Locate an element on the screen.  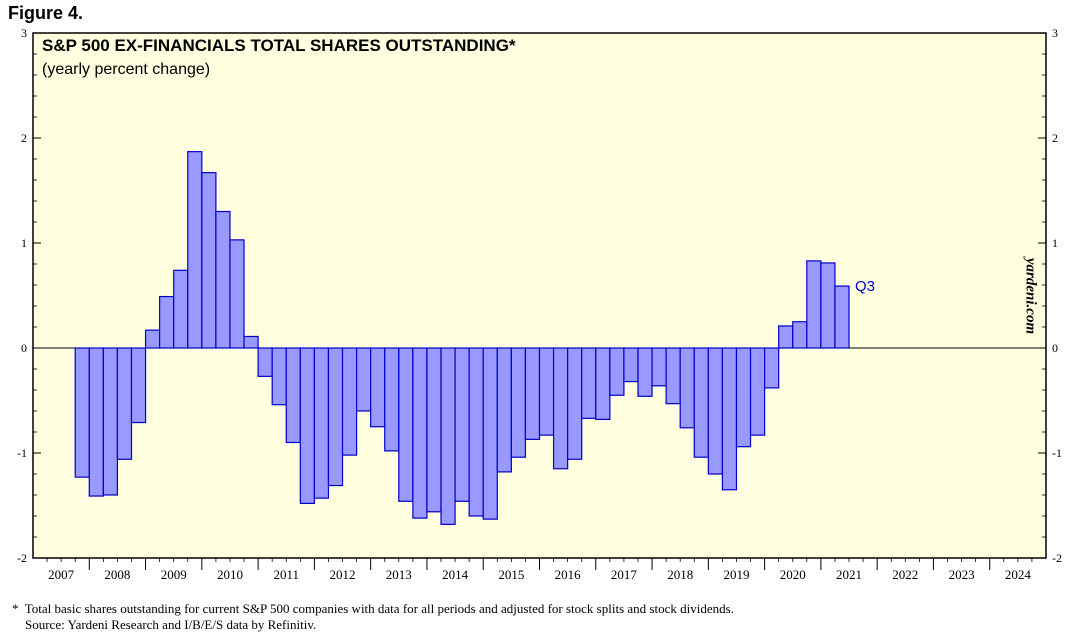
x-tick-label: 2016 is located at coordinates (568, 574).